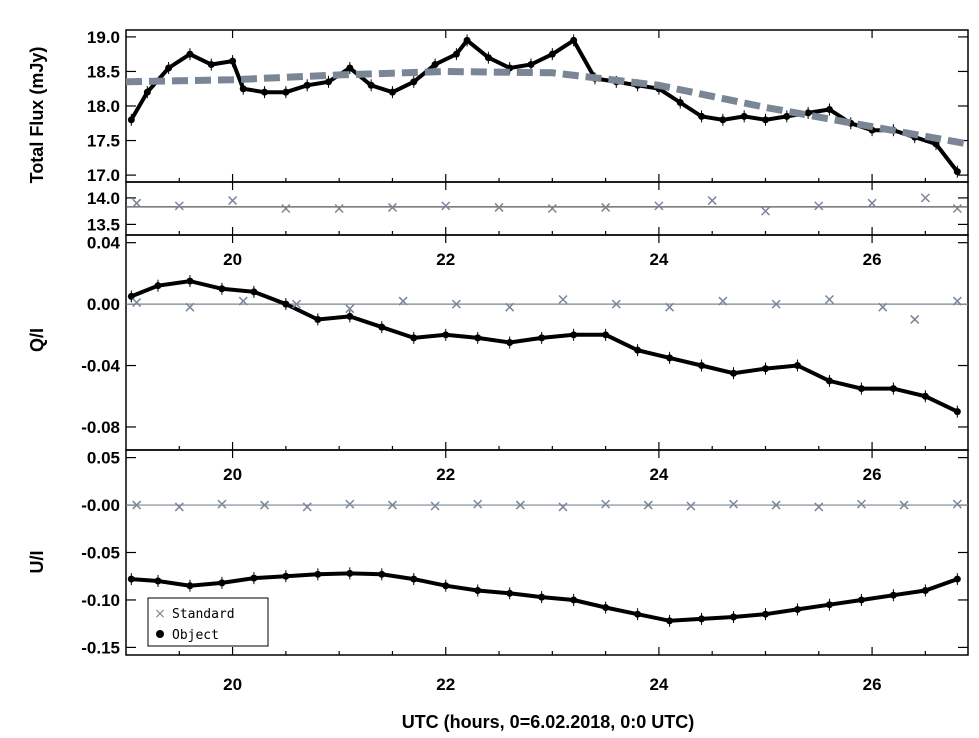 This screenshot has width=979, height=738. I want to click on fit-line-flux, so click(547, 107).